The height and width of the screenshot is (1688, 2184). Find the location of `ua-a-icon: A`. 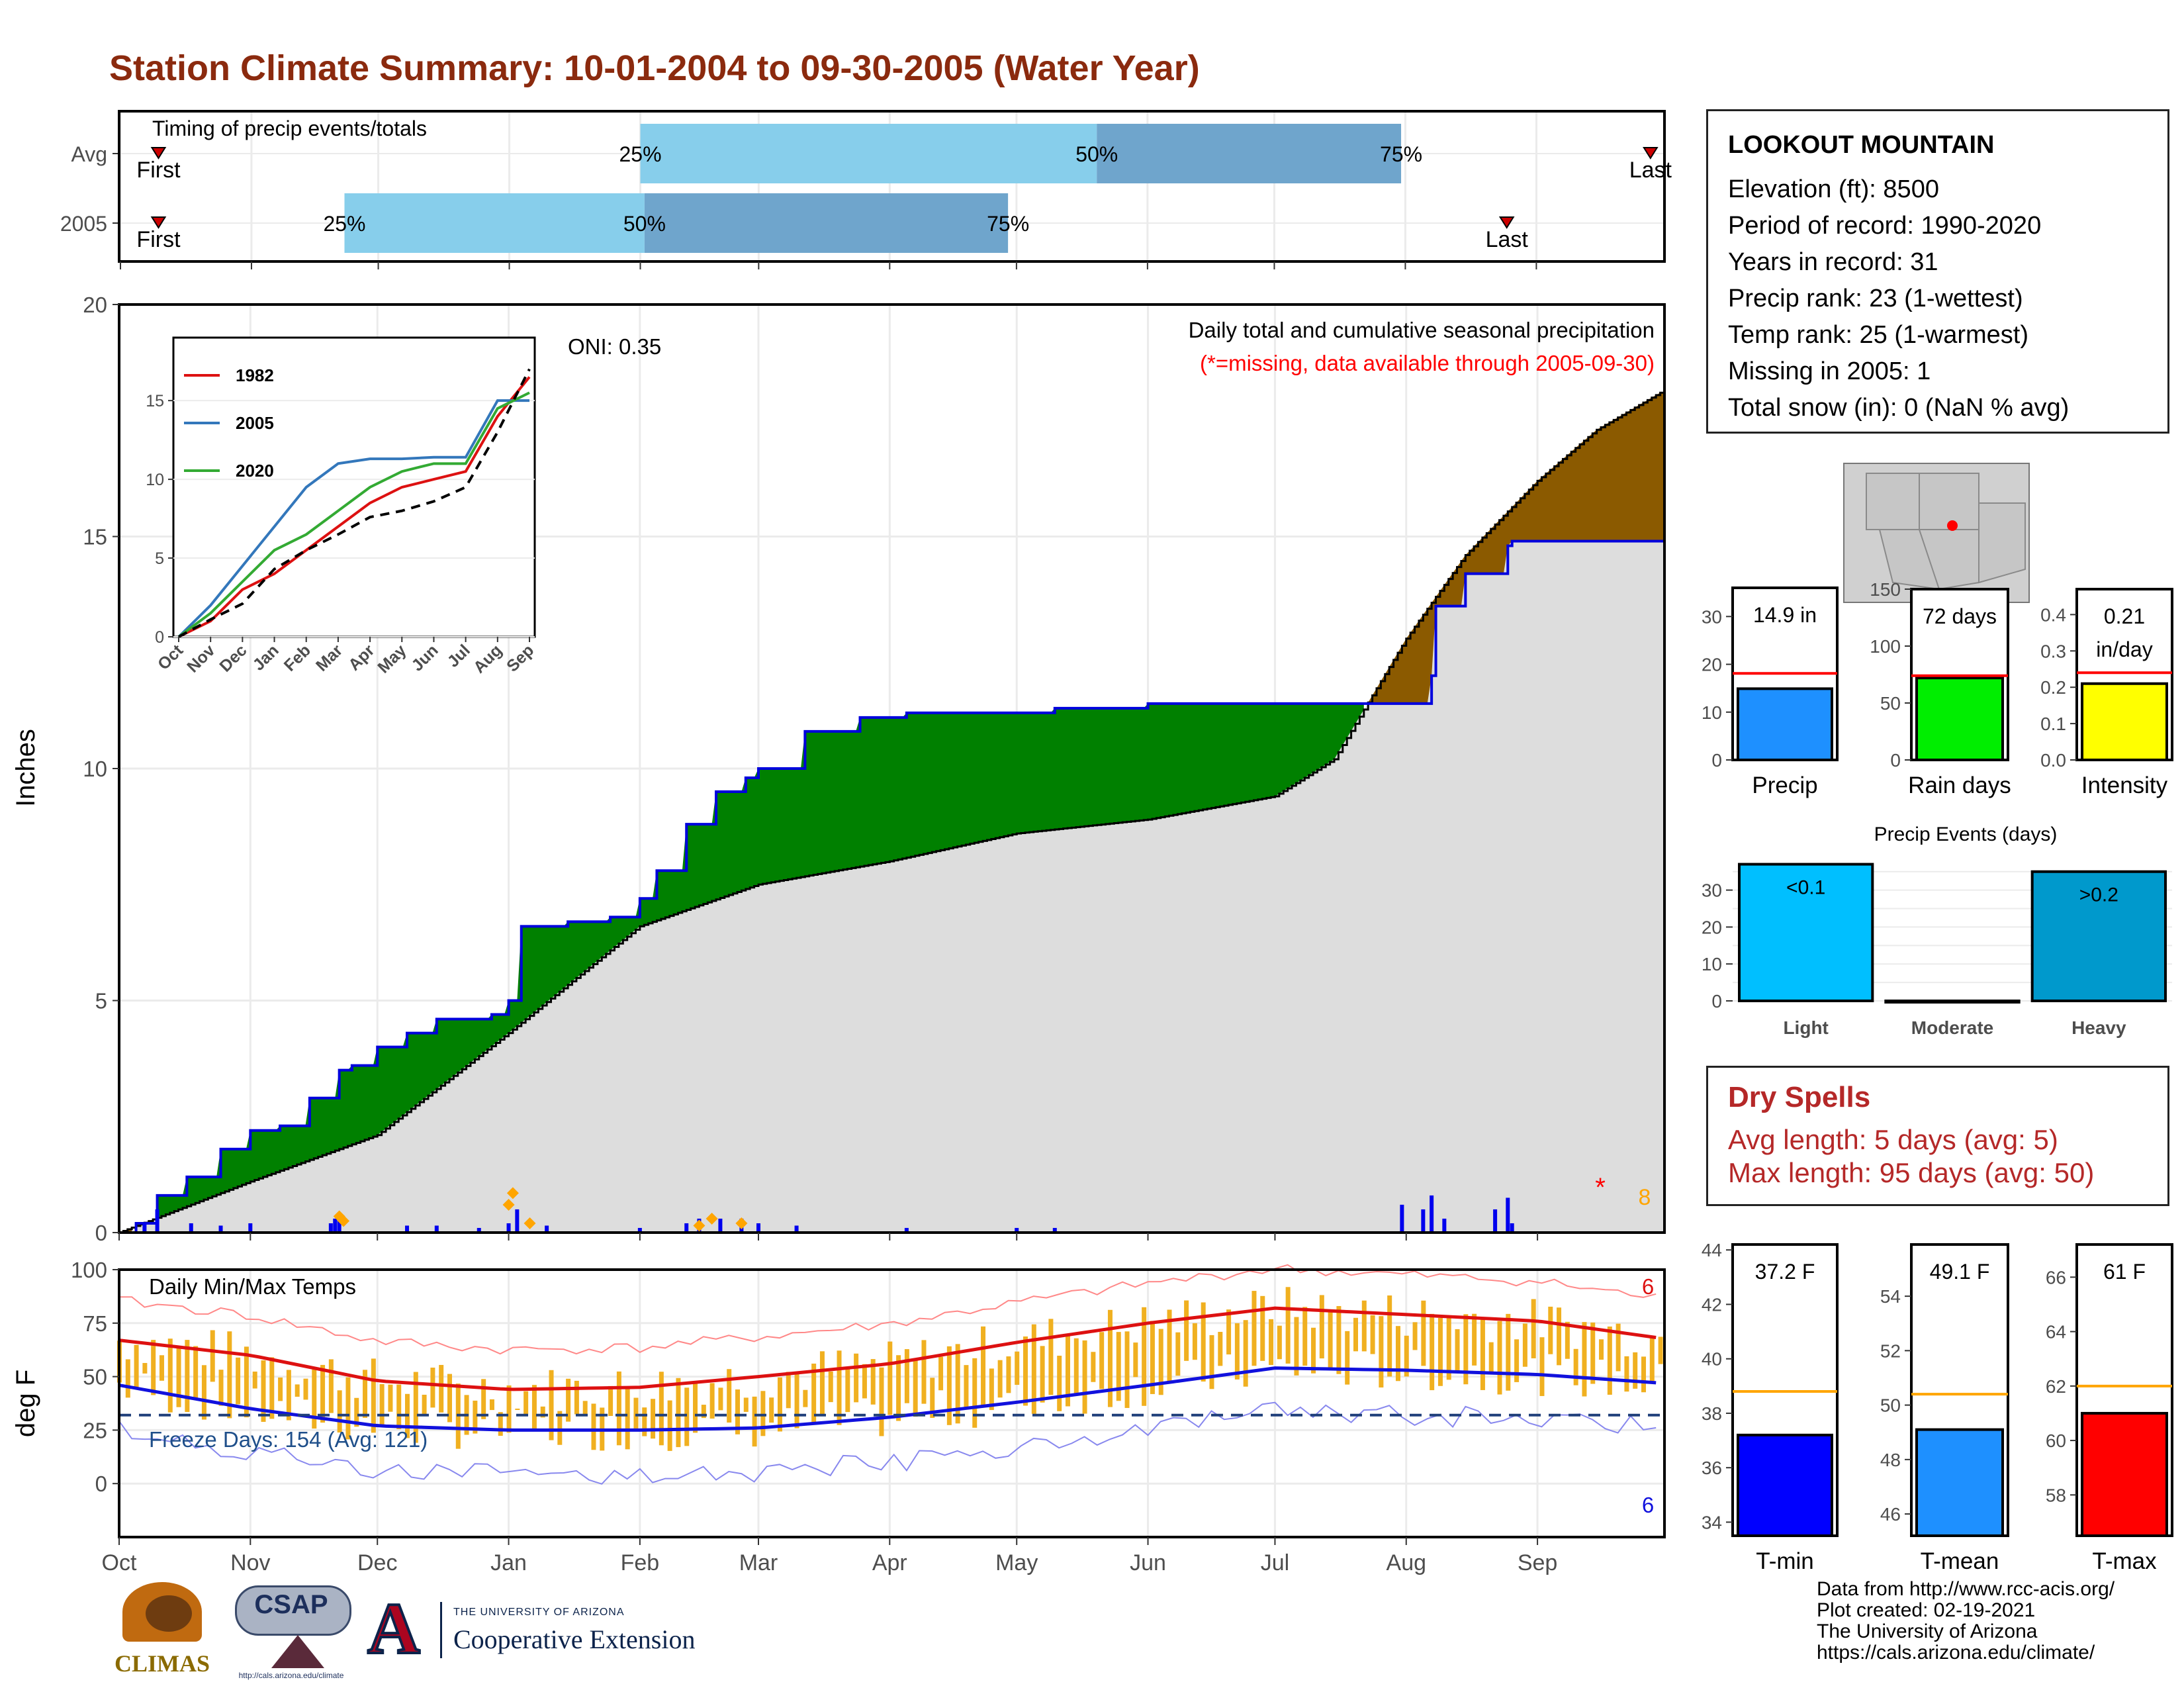

ua-a-icon: A is located at coordinates (393, 1628).